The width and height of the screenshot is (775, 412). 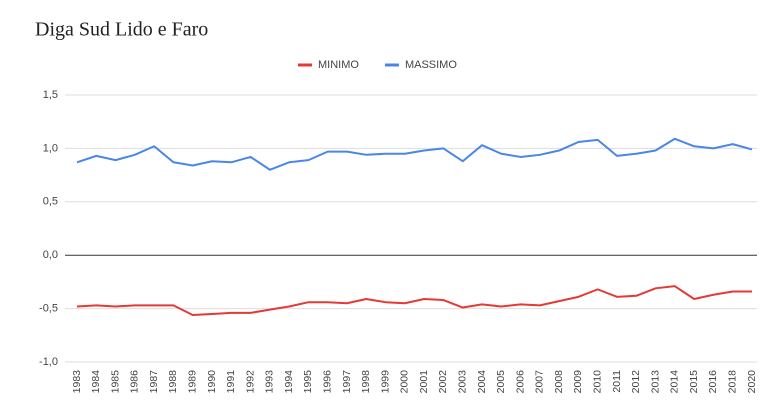 What do you see at coordinates (121, 30) in the screenshot?
I see `chart-title: Diga Sud Lido e Faro` at bounding box center [121, 30].